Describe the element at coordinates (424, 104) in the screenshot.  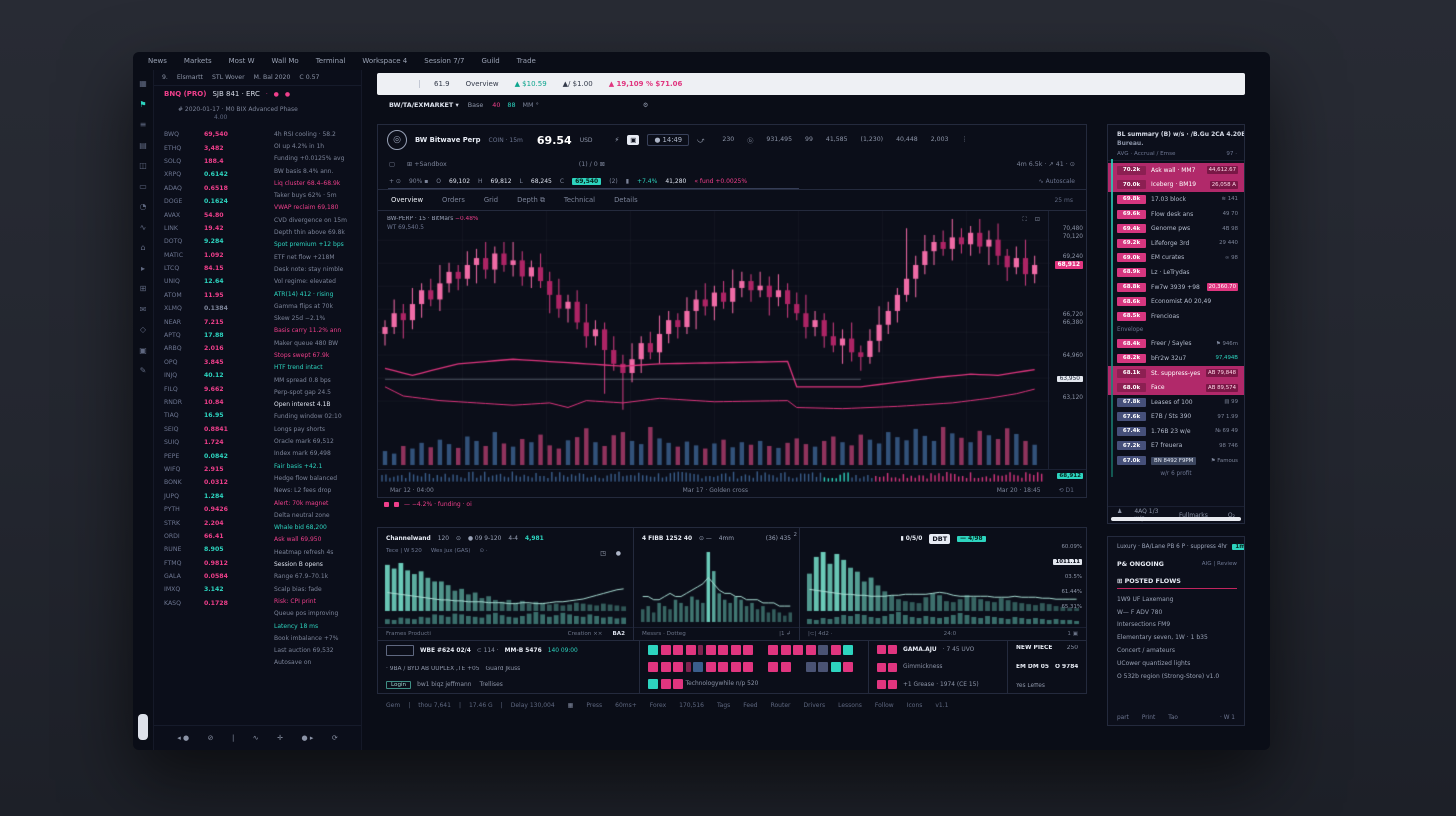
I see `market-pair-label: BW/TA/EXMARKET ▾` at that location.